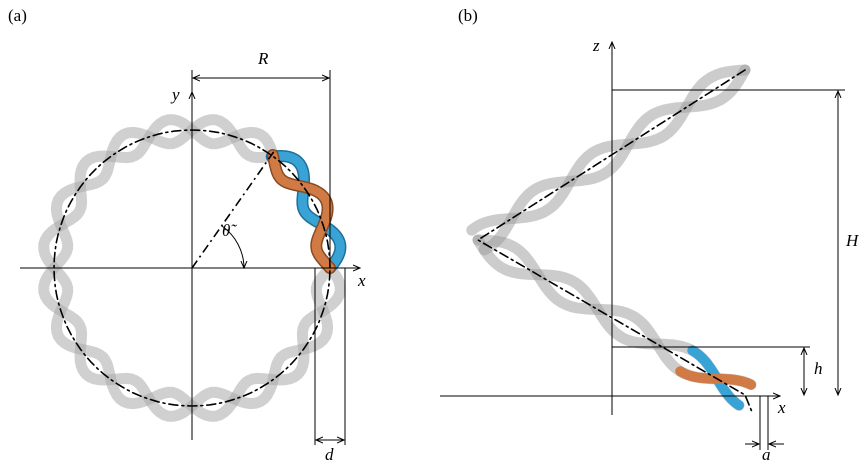 Image resolution: width=866 pixels, height=463 pixels. Describe the element at coordinates (852, 240) in the screenshot. I see `height-label: H` at that location.